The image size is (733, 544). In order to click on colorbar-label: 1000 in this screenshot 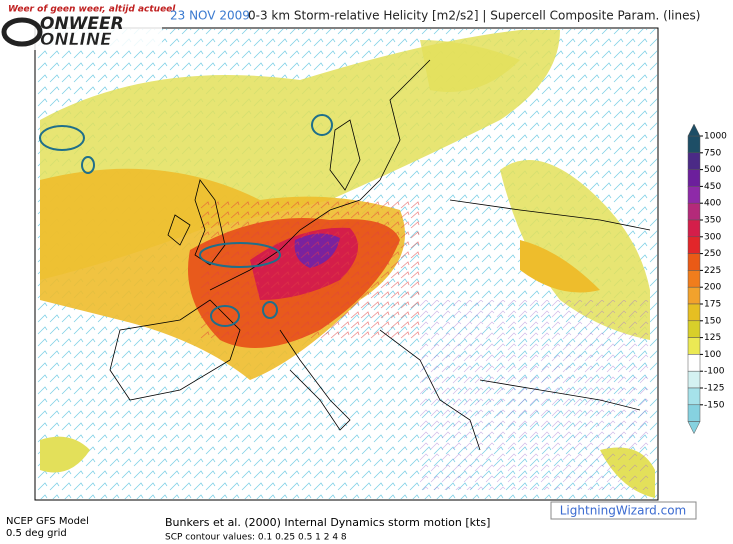, I will do `click(715, 137)`.